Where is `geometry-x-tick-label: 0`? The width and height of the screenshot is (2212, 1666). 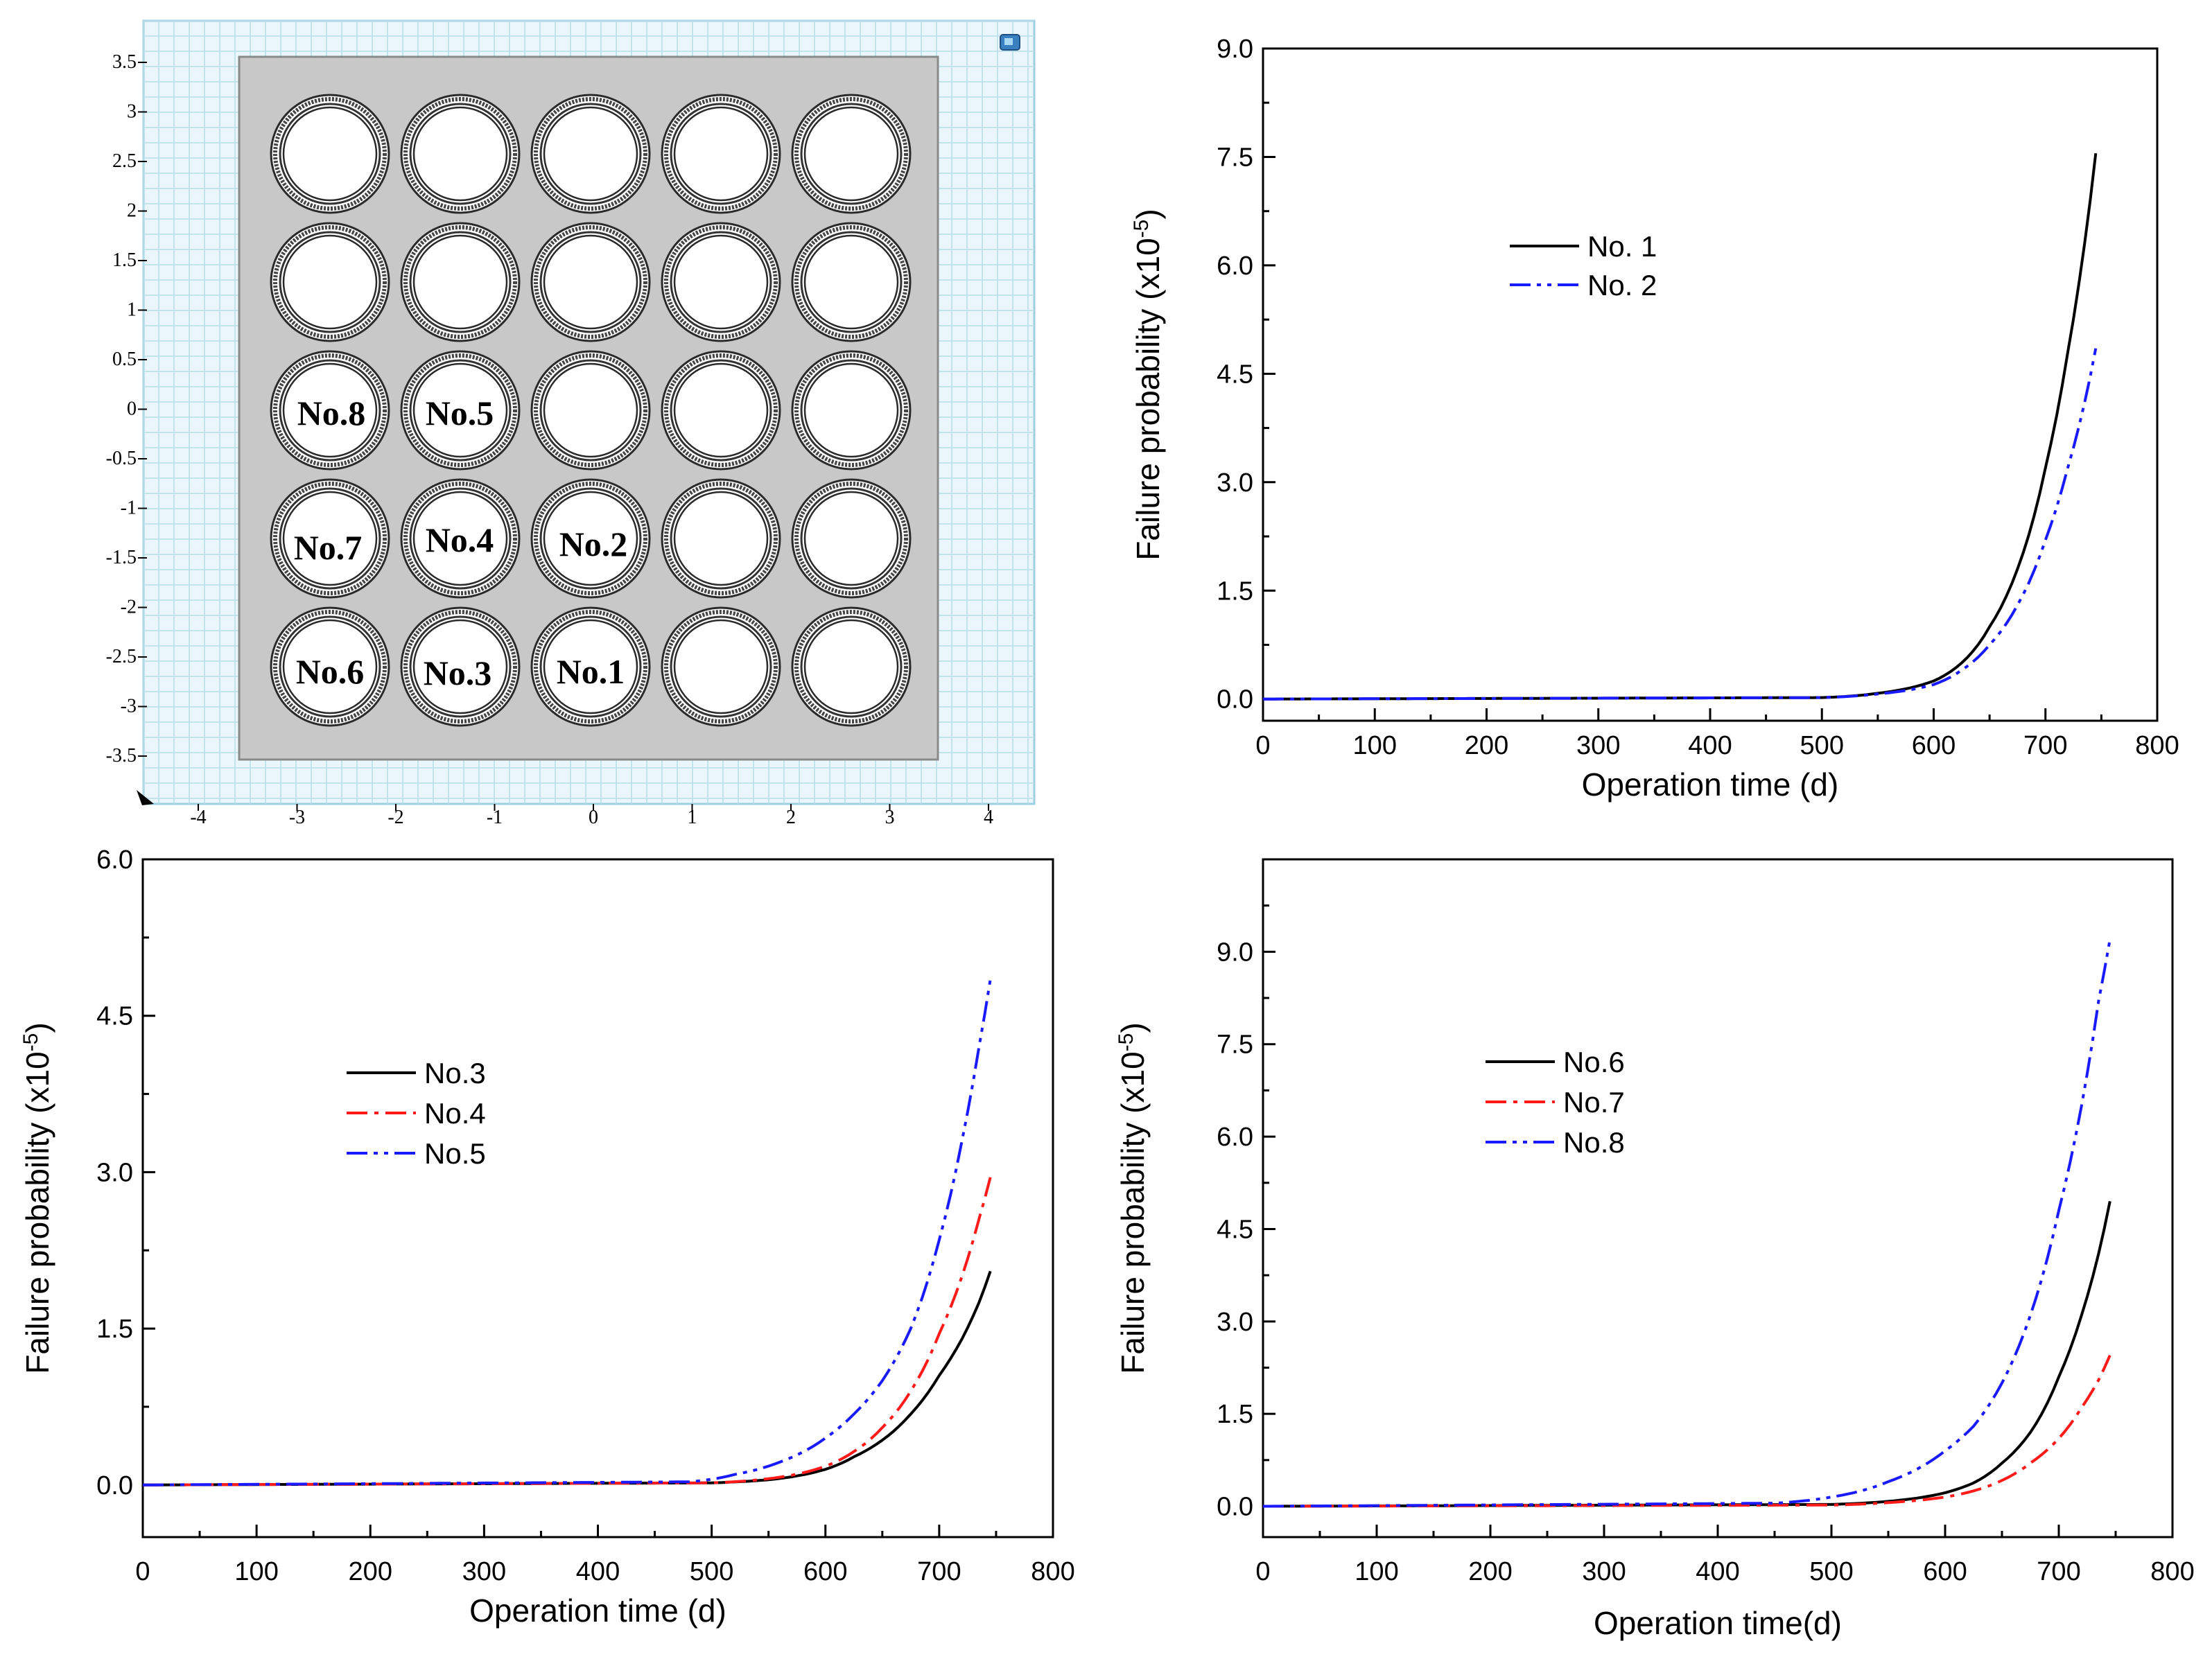 geometry-x-tick-label: 0 is located at coordinates (593, 817).